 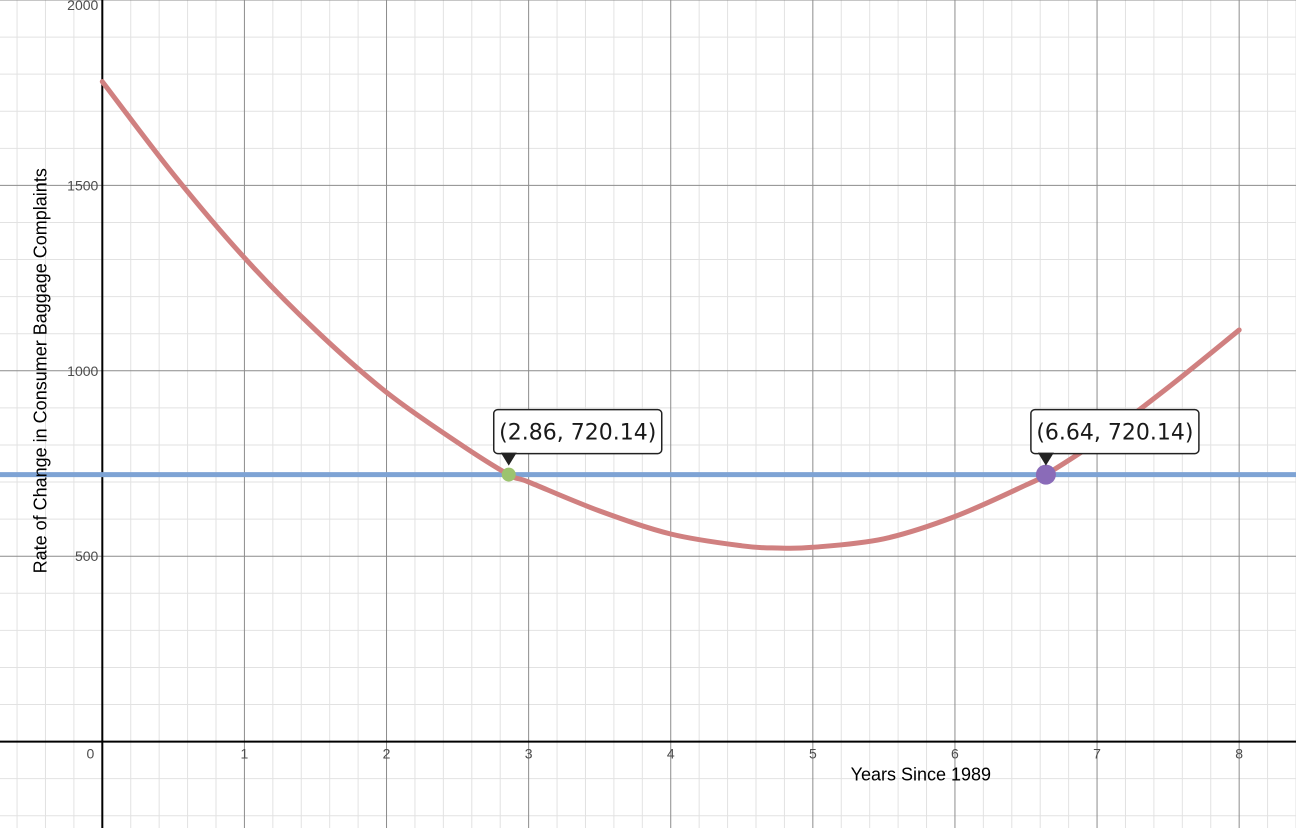 I want to click on x-tick-label: 4, so click(x=671, y=754).